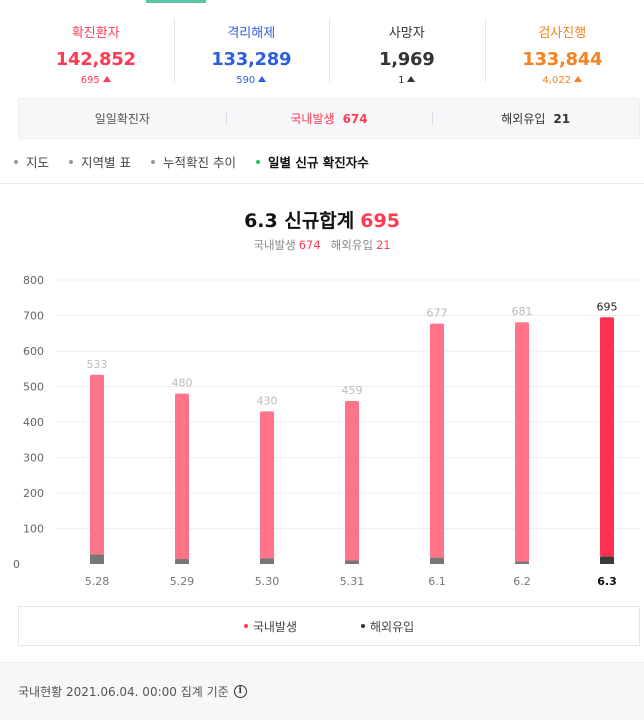 This screenshot has height=720, width=644. Describe the element at coordinates (33, 387) in the screenshot. I see `y-tick-label: 500` at that location.